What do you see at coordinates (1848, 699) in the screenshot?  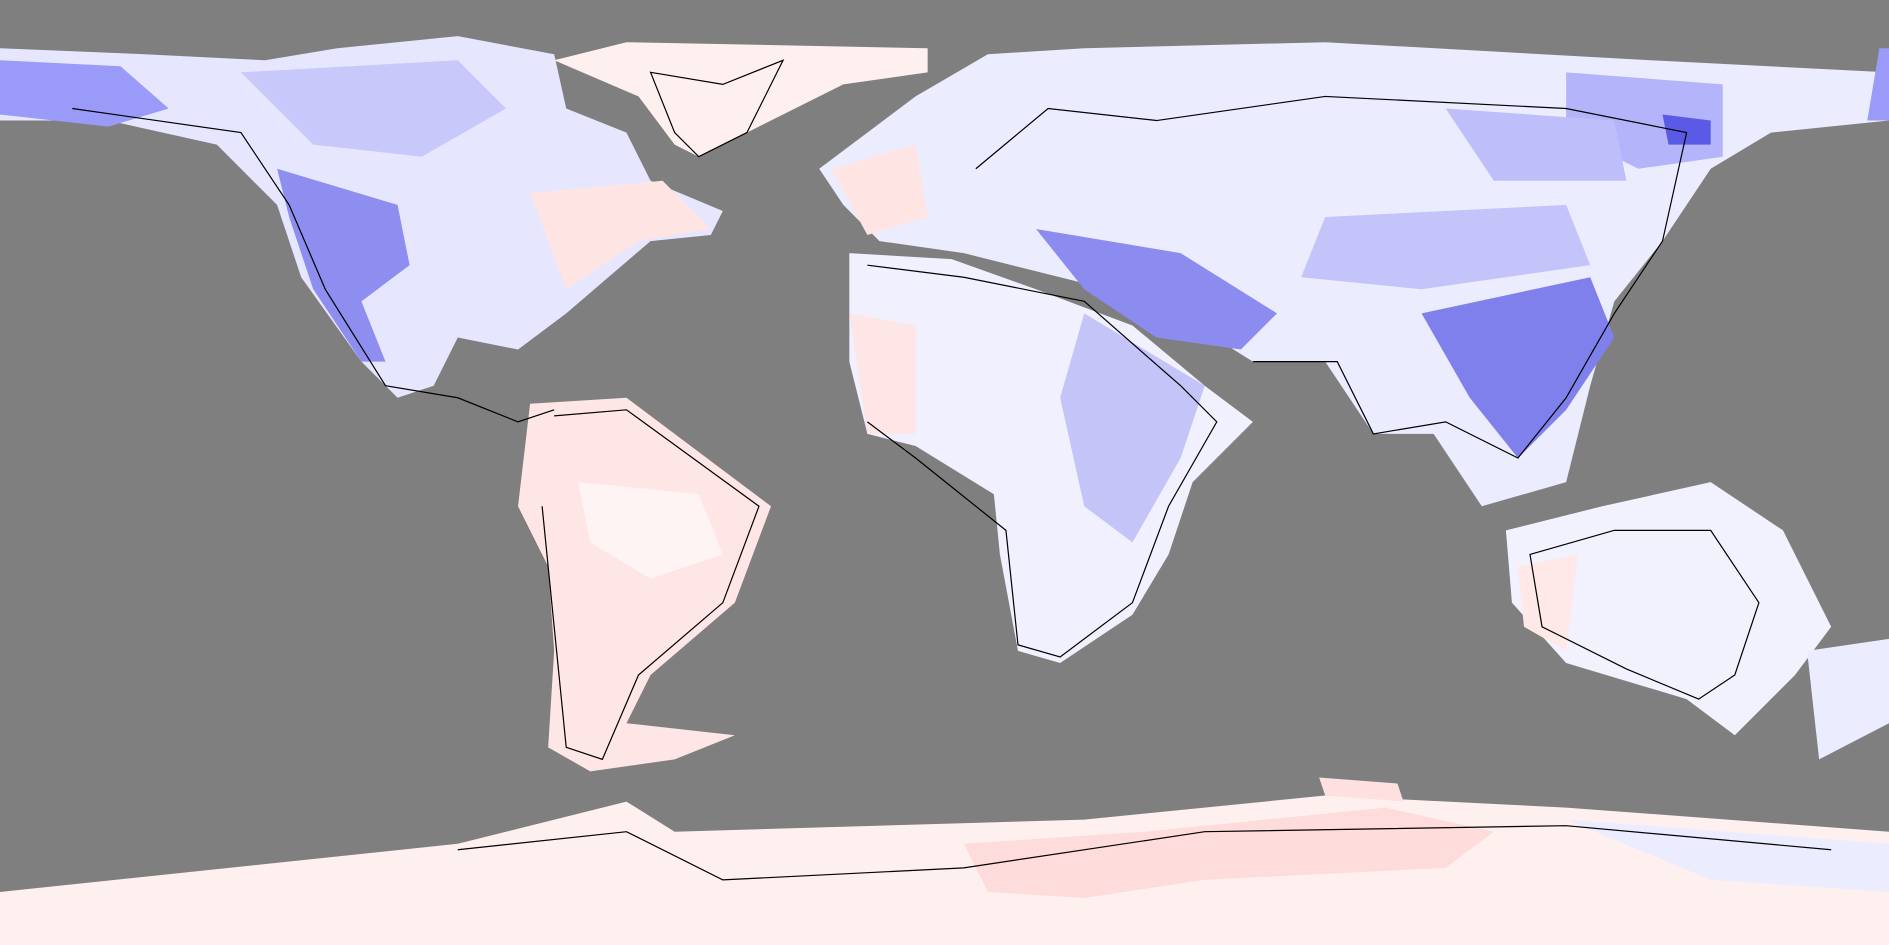 I see `new-zealand` at bounding box center [1848, 699].